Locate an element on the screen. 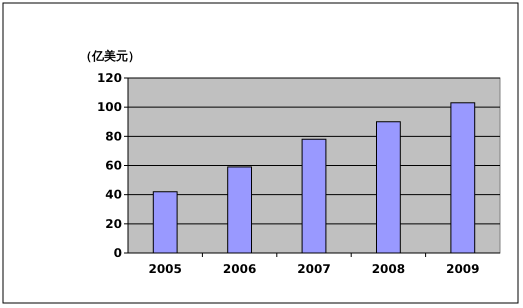 Image resolution: width=523 pixels, height=308 pixels. y-tick-label: 120 is located at coordinates (109, 78).